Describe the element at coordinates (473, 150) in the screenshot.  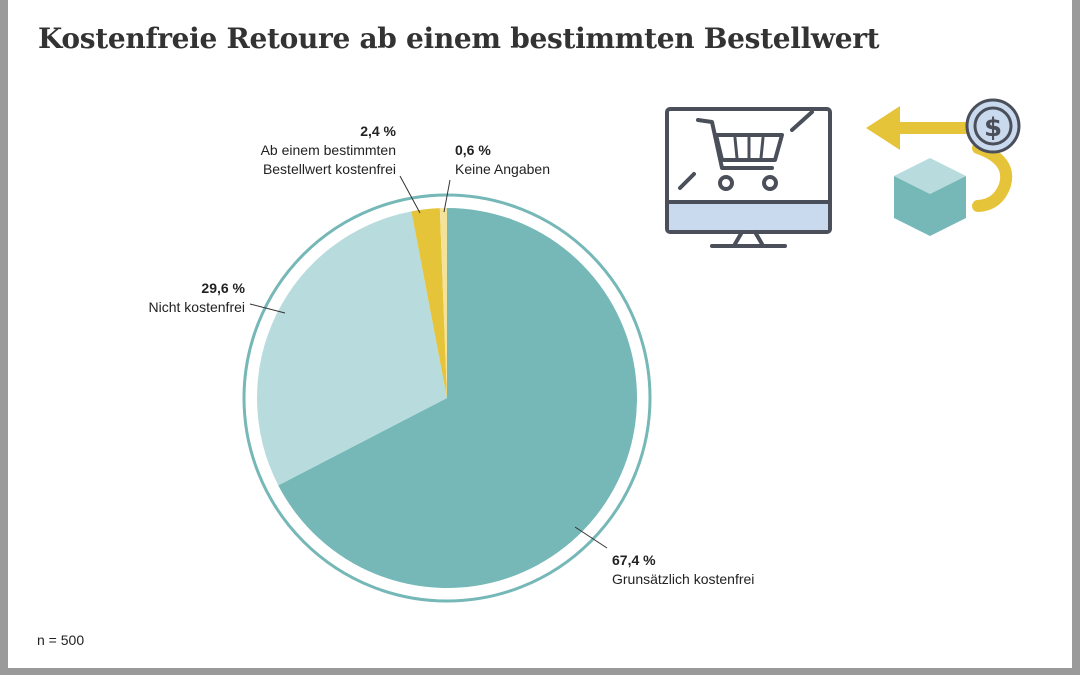
I see `value-label: 0,6 %` at that location.